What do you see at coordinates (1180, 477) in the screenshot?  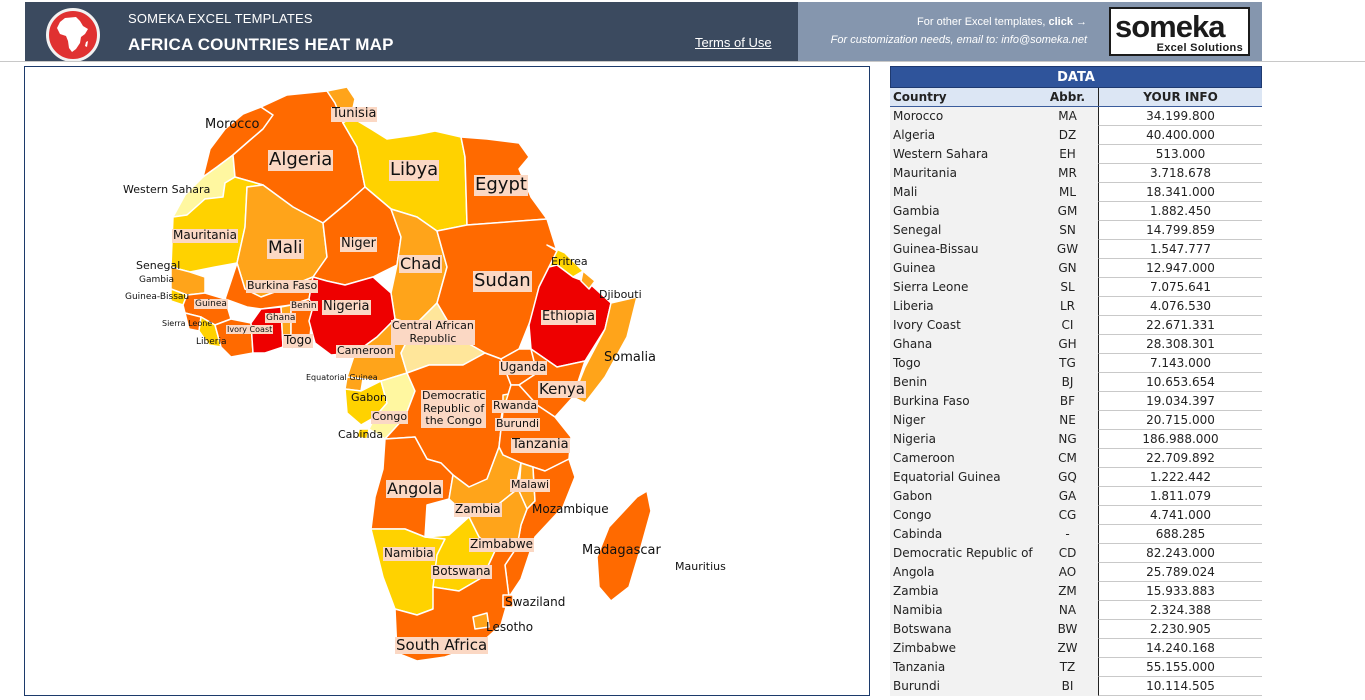 I see `info-input-cell: 1.222.442` at bounding box center [1180, 477].